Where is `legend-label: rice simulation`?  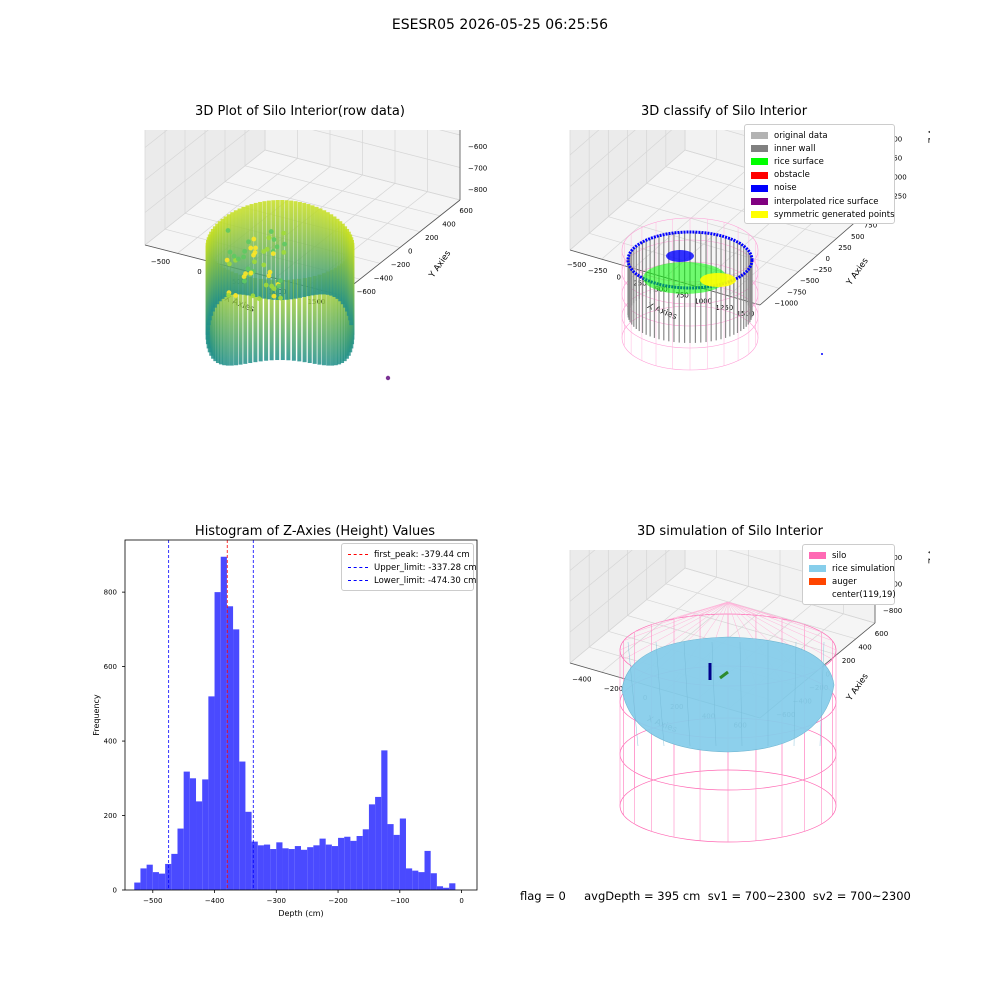
legend-label: rice simulation is located at coordinates (863, 569).